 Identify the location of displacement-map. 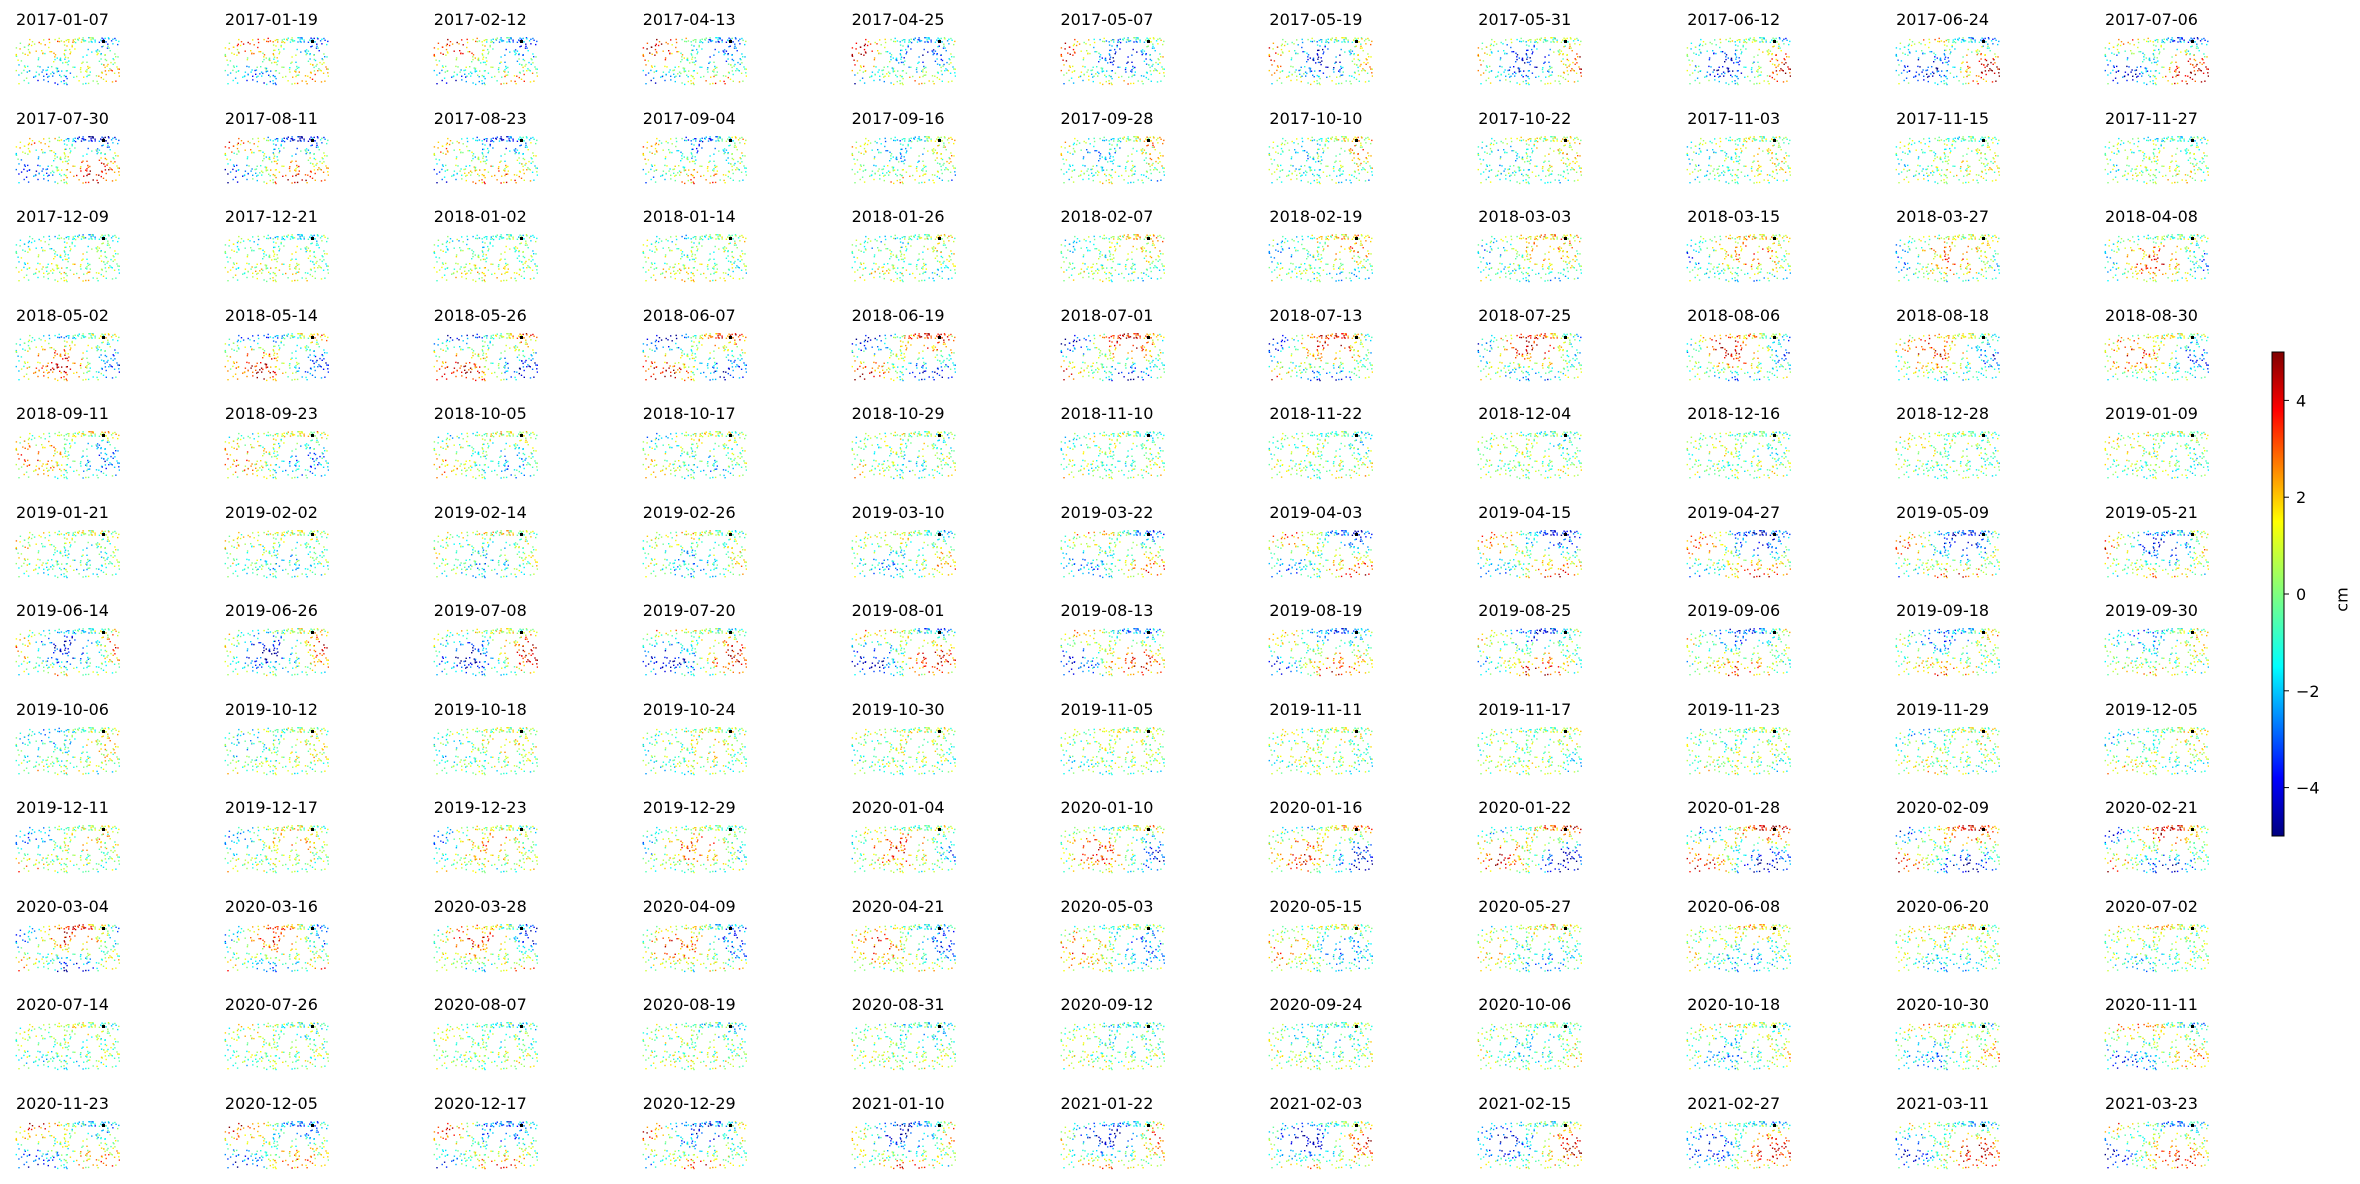
(2156, 61).